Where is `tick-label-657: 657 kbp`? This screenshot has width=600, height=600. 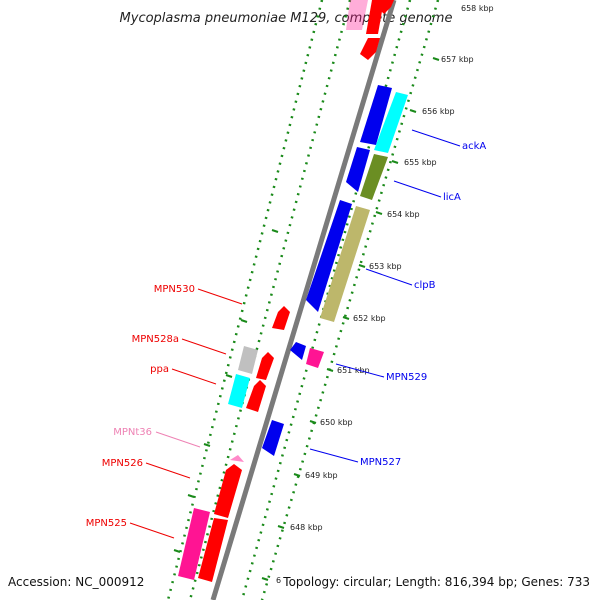
tick-label-657: 657 kbp is located at coordinates (457, 59).